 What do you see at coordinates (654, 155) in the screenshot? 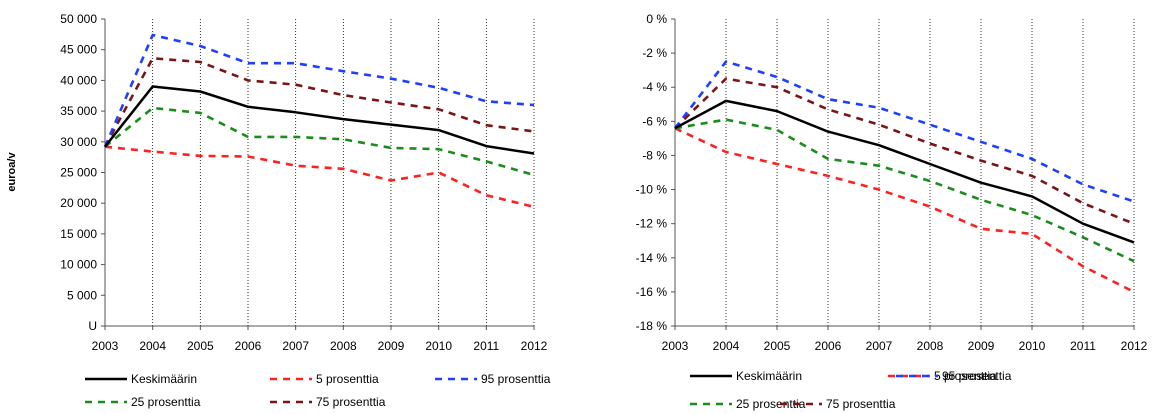
I see `y-tick-label: -8 %` at bounding box center [654, 155].